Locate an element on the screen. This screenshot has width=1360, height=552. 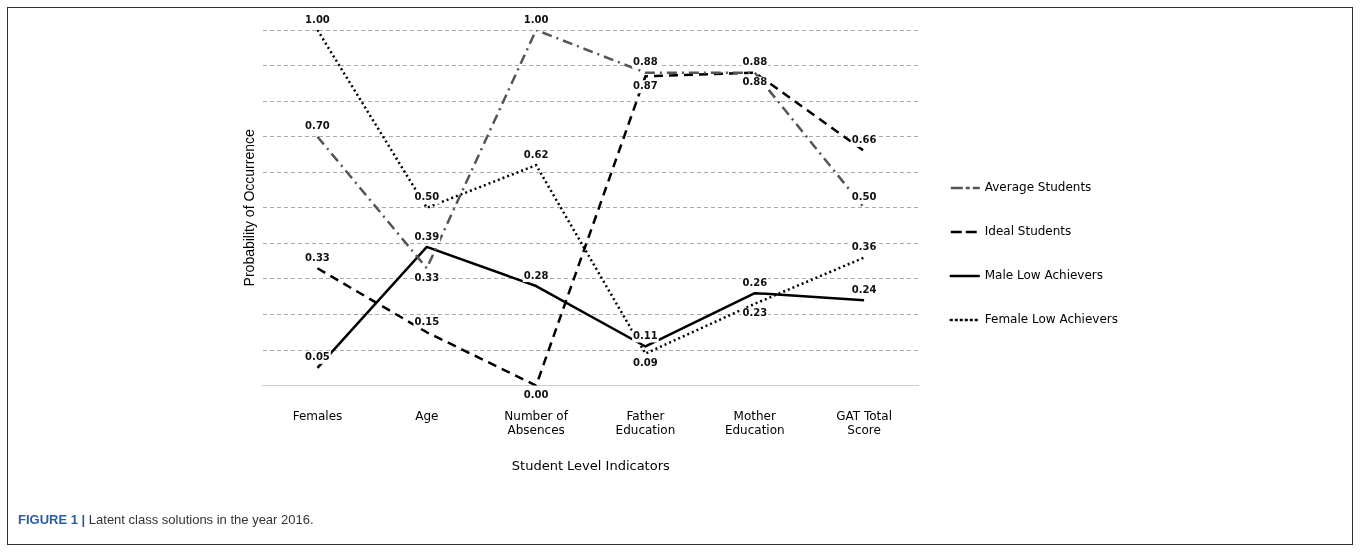
x-tick-label: Mother Education is located at coordinates (754, 423).